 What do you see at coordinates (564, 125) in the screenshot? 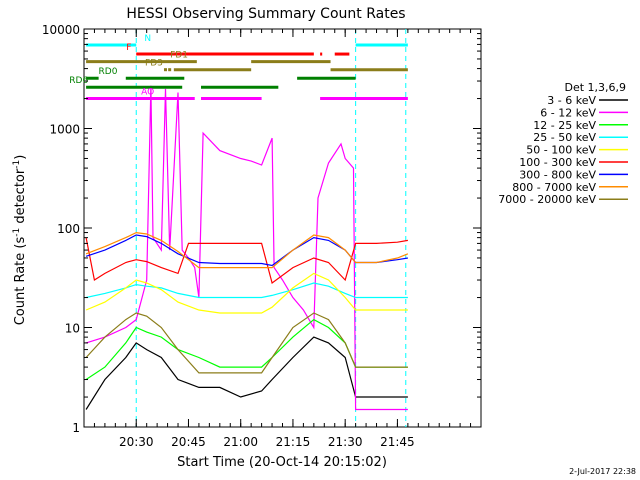
I see `legend-label-2: 12 - 25 keV` at bounding box center [564, 125].